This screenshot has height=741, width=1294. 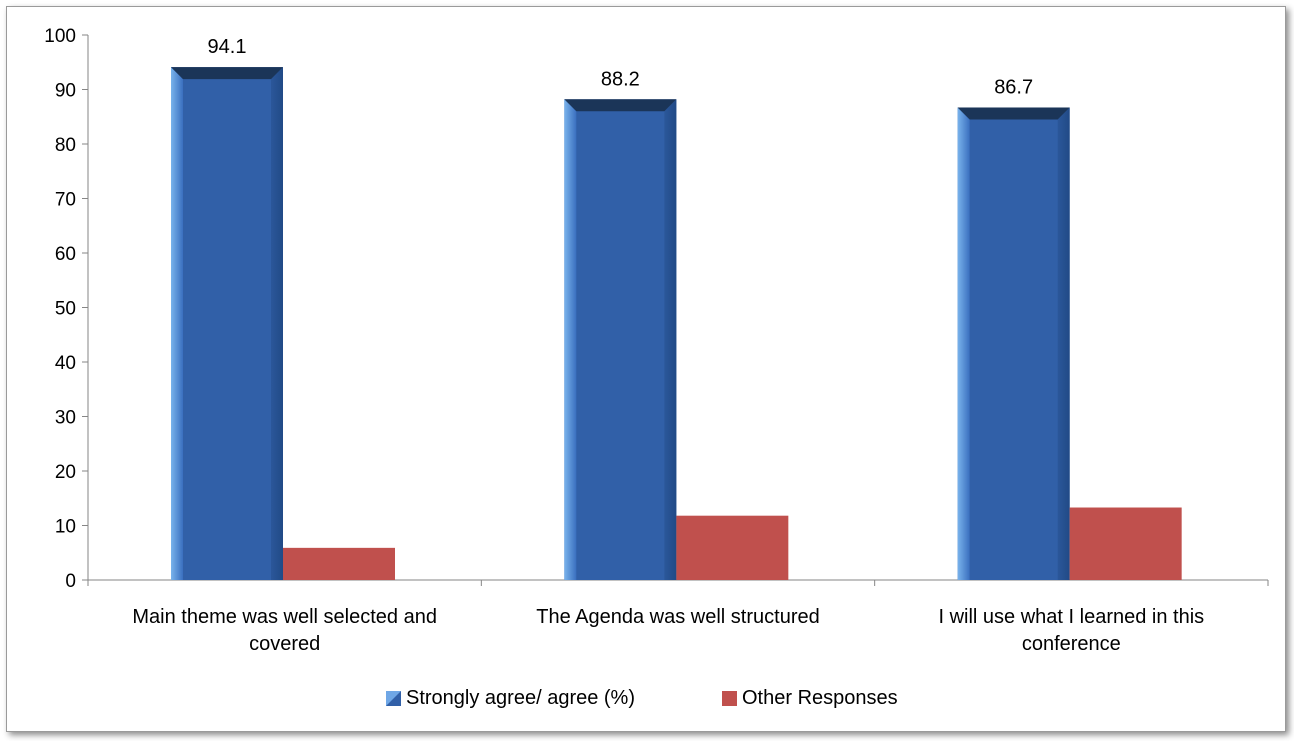 What do you see at coordinates (284, 644) in the screenshot?
I see `x-category-label-line: covered` at bounding box center [284, 644].